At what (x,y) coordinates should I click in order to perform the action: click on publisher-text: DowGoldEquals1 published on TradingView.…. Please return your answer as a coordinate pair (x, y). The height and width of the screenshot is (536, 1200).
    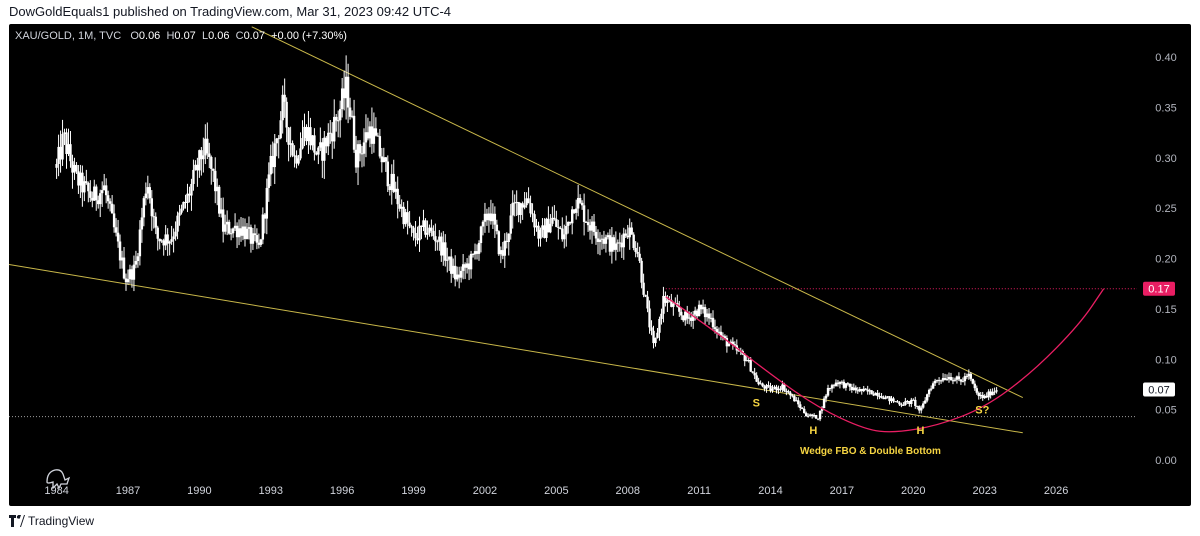
    Looking at the image, I should click on (230, 11).